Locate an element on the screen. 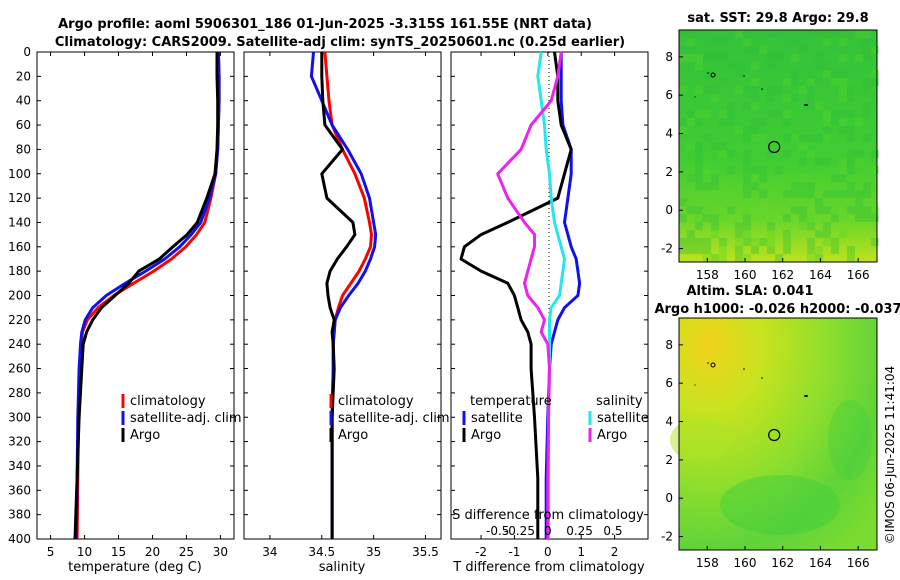 The image size is (900, 580). y-tick-label: 380 is located at coordinates (19, 515).